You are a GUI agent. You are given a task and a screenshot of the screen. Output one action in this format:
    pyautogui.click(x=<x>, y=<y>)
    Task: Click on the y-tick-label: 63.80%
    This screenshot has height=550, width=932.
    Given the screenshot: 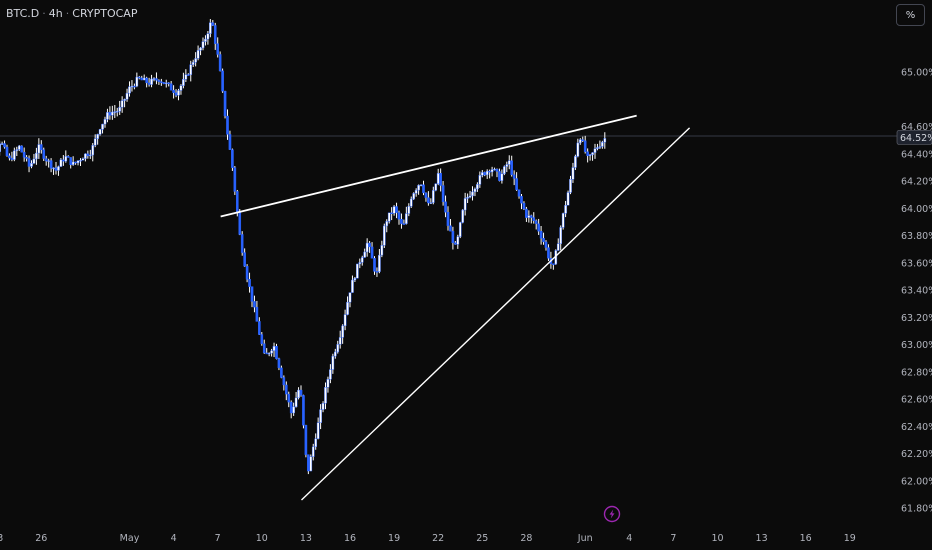 What is the action you would take?
    pyautogui.click(x=916, y=236)
    